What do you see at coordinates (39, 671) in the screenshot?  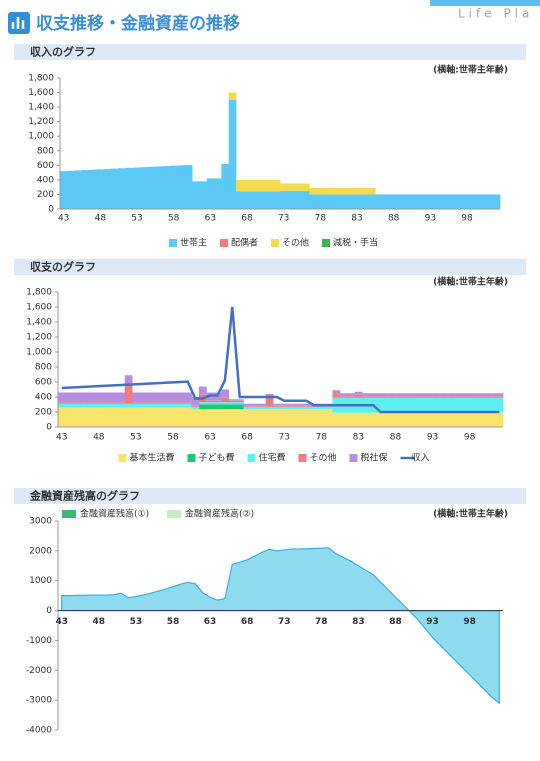 I see `y-tick-label: -2000` at bounding box center [39, 671].